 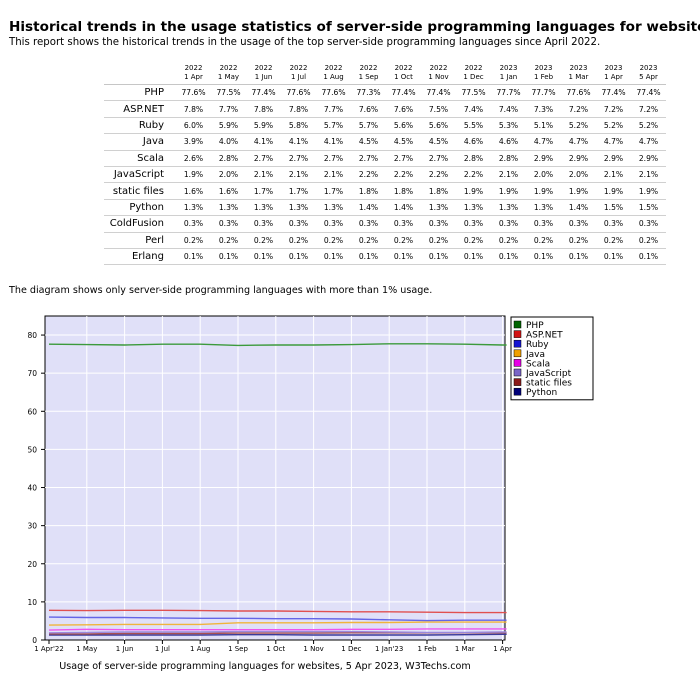 I want to click on x-tick-label: 1 Nov, so click(x=313, y=649).